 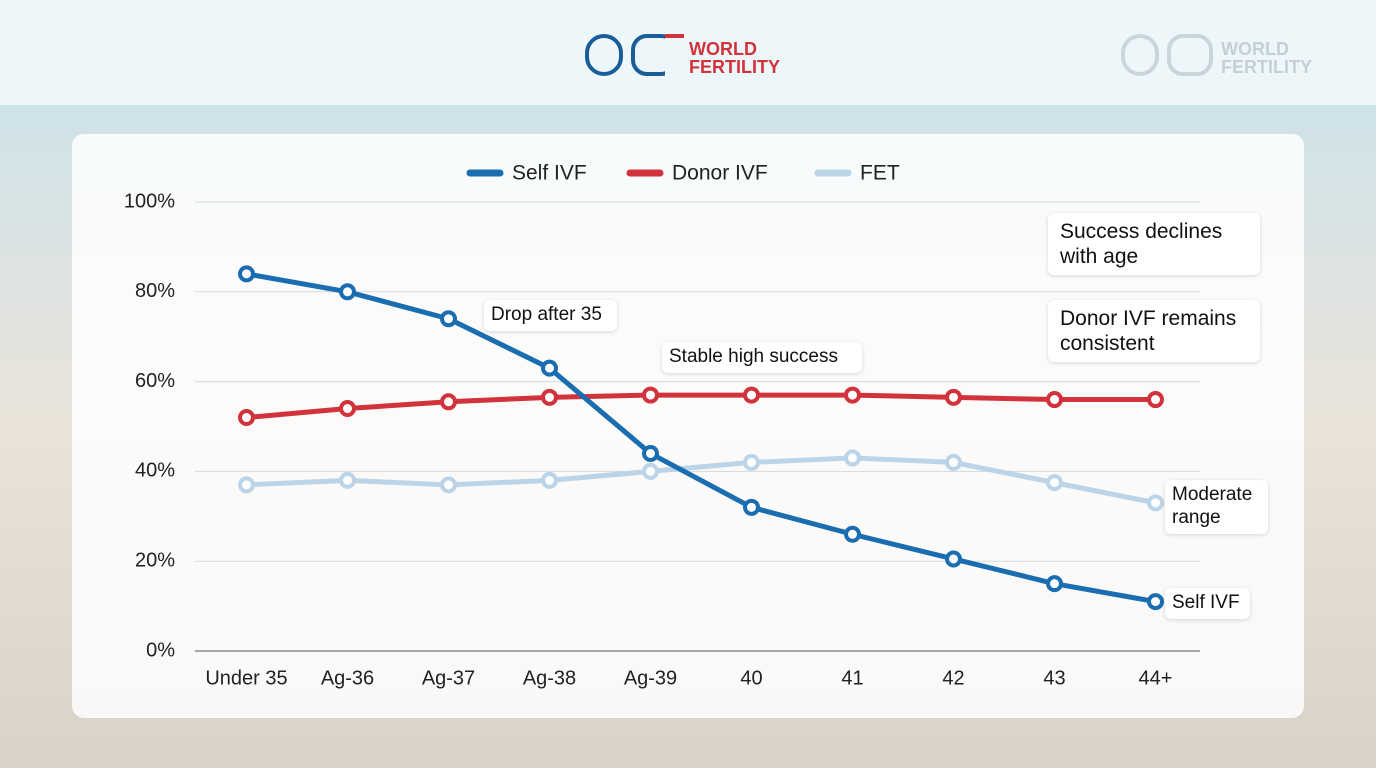 I want to click on y-tick-label: 80%, so click(x=155, y=291).